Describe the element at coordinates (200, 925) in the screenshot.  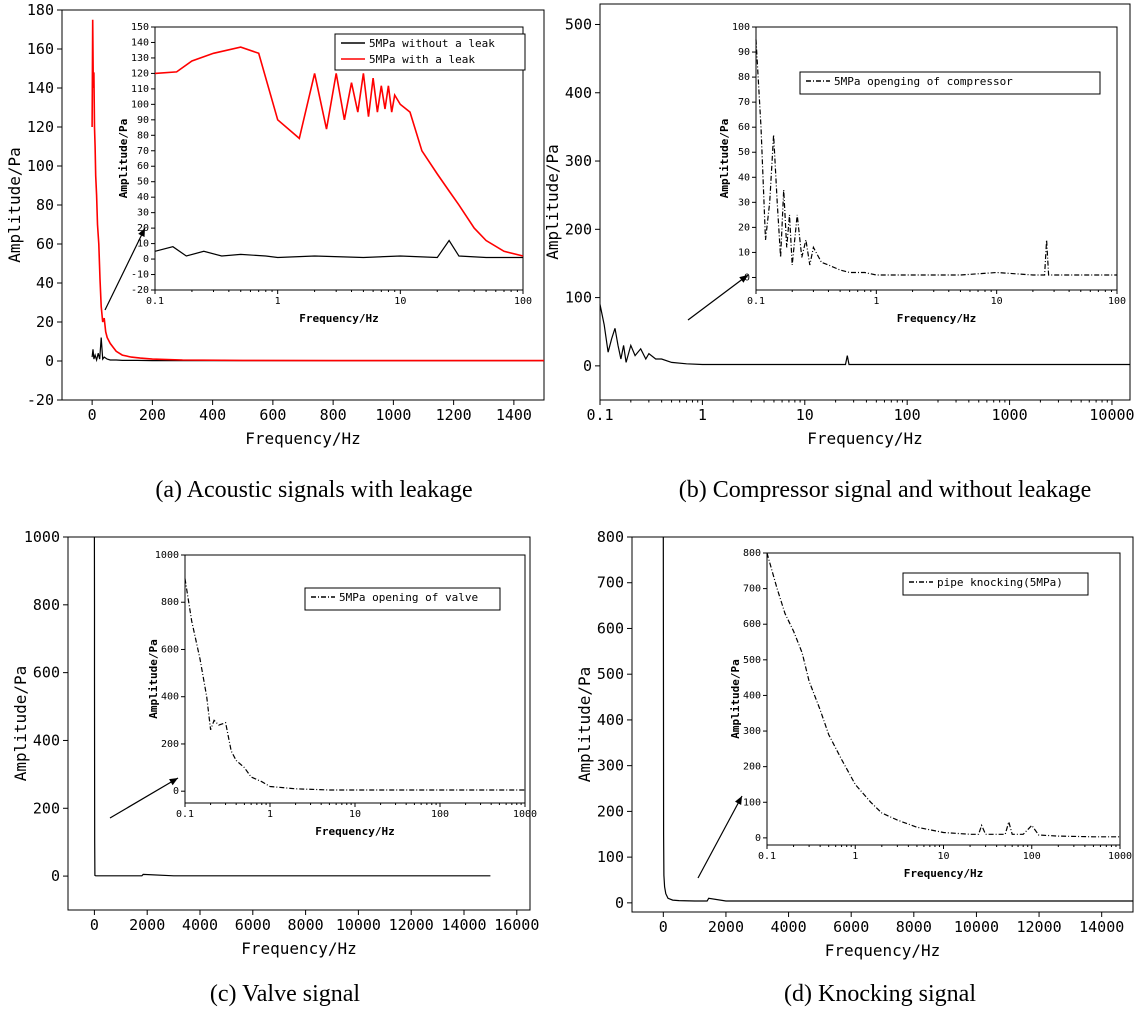
I see `x-tick-label: 4000` at that location.